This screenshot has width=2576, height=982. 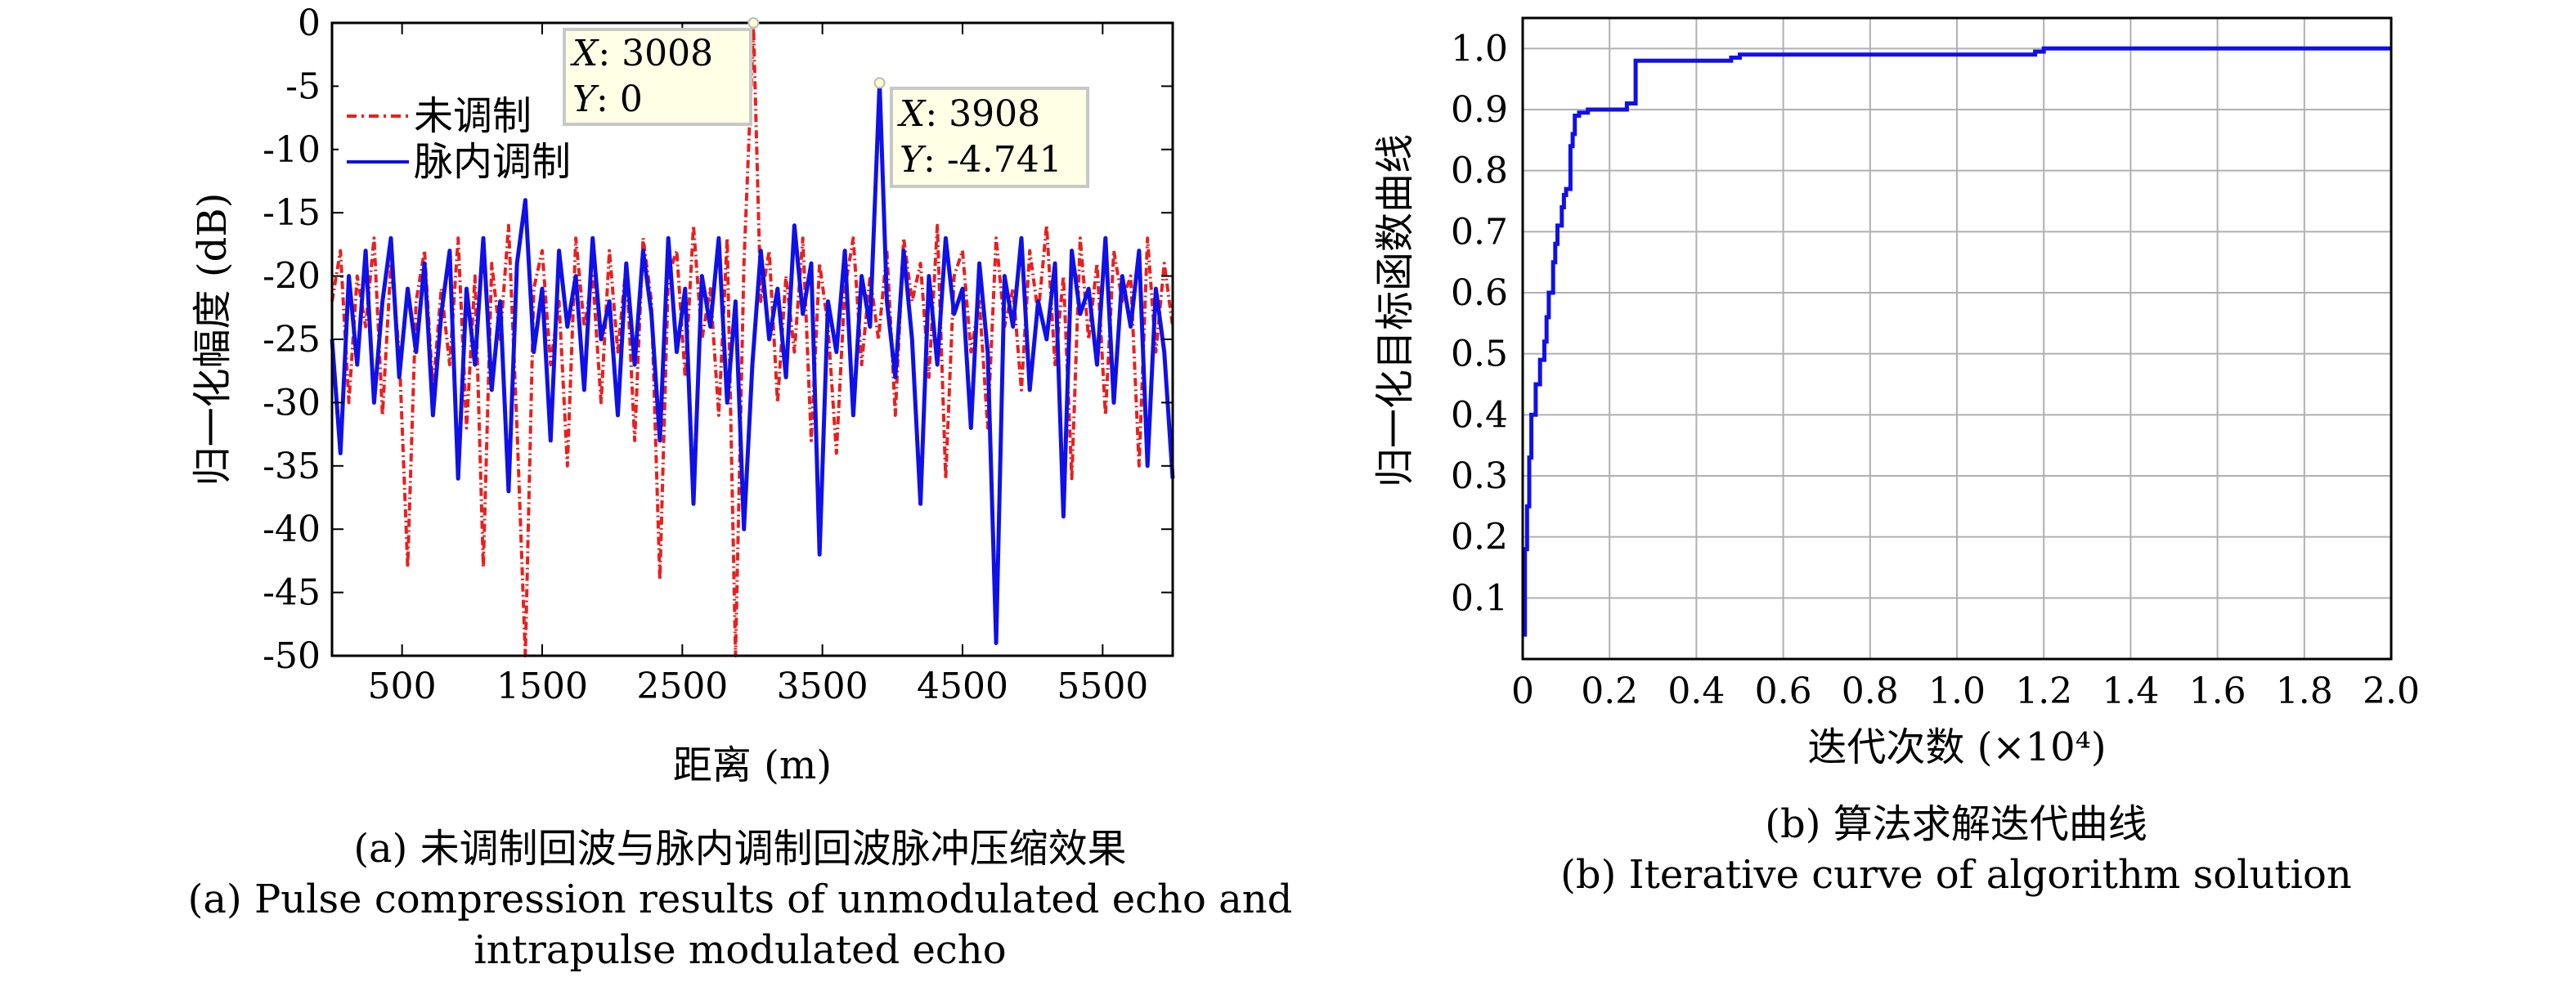 What do you see at coordinates (213, 340) in the screenshot?
I see `panel-a-ylabel: 归一化幅度 (dB)` at bounding box center [213, 340].